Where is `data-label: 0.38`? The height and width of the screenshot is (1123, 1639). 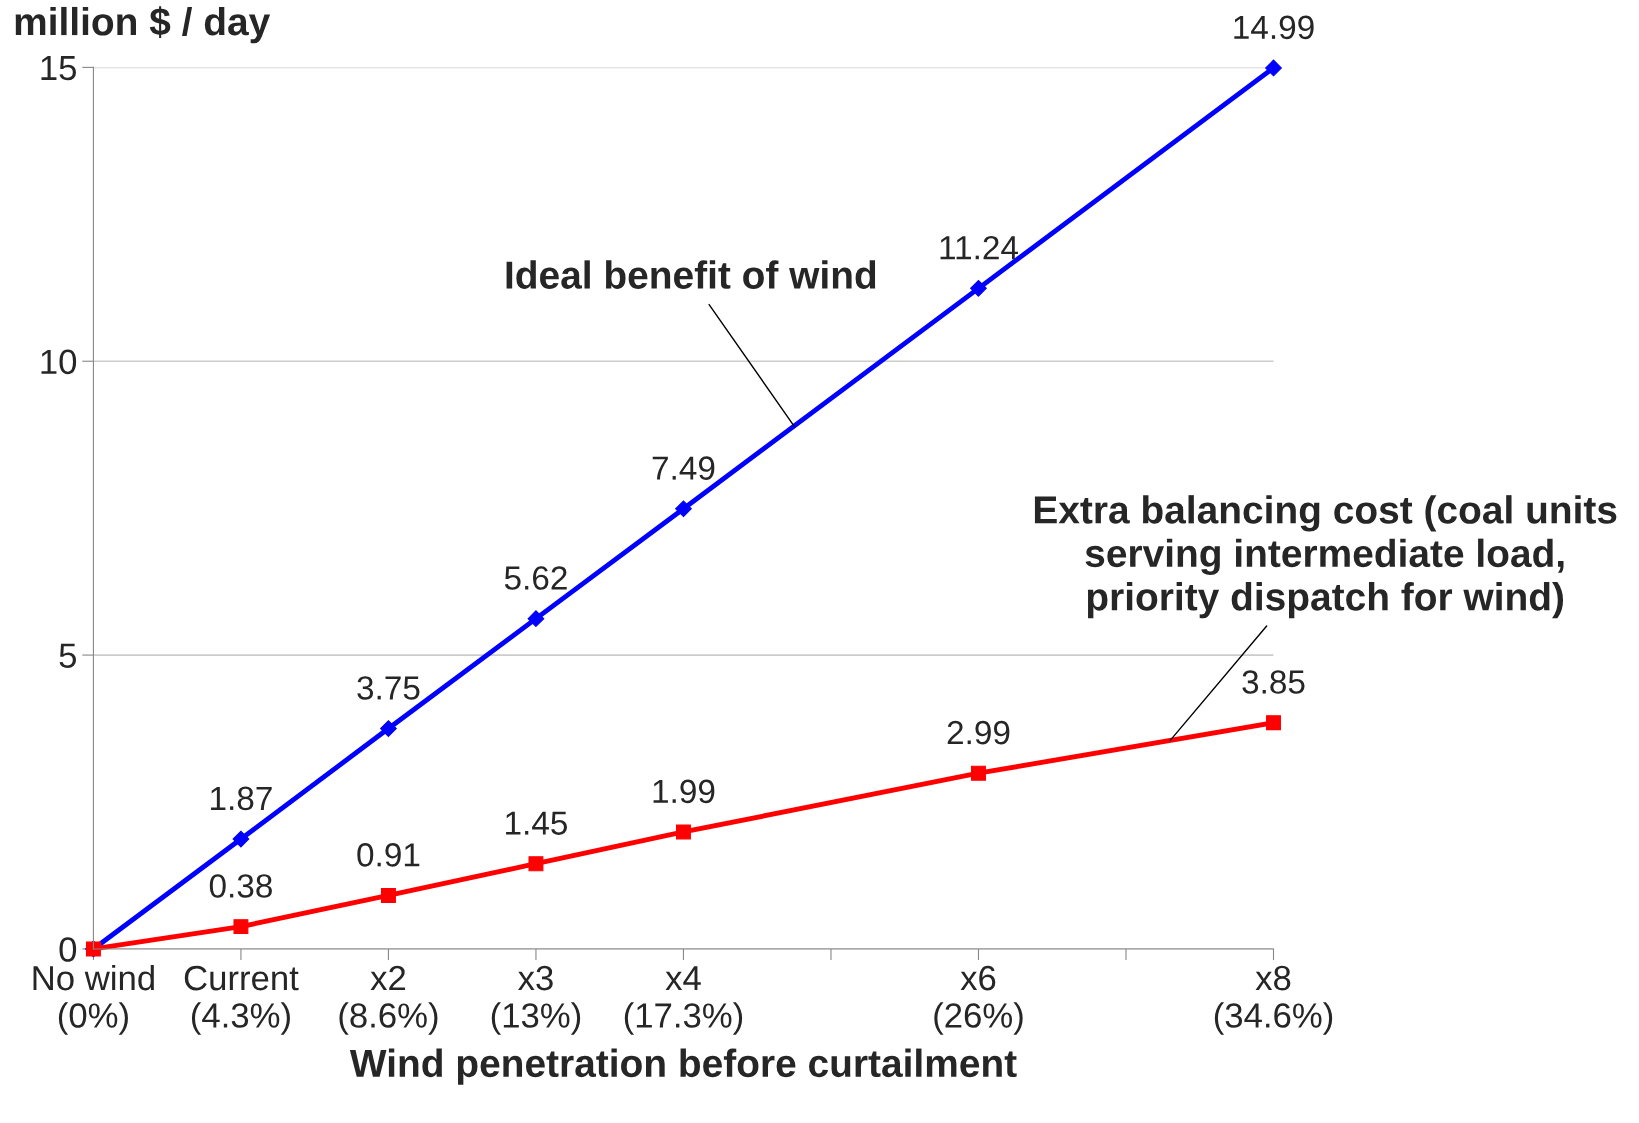
data-label: 0.38 is located at coordinates (240, 886).